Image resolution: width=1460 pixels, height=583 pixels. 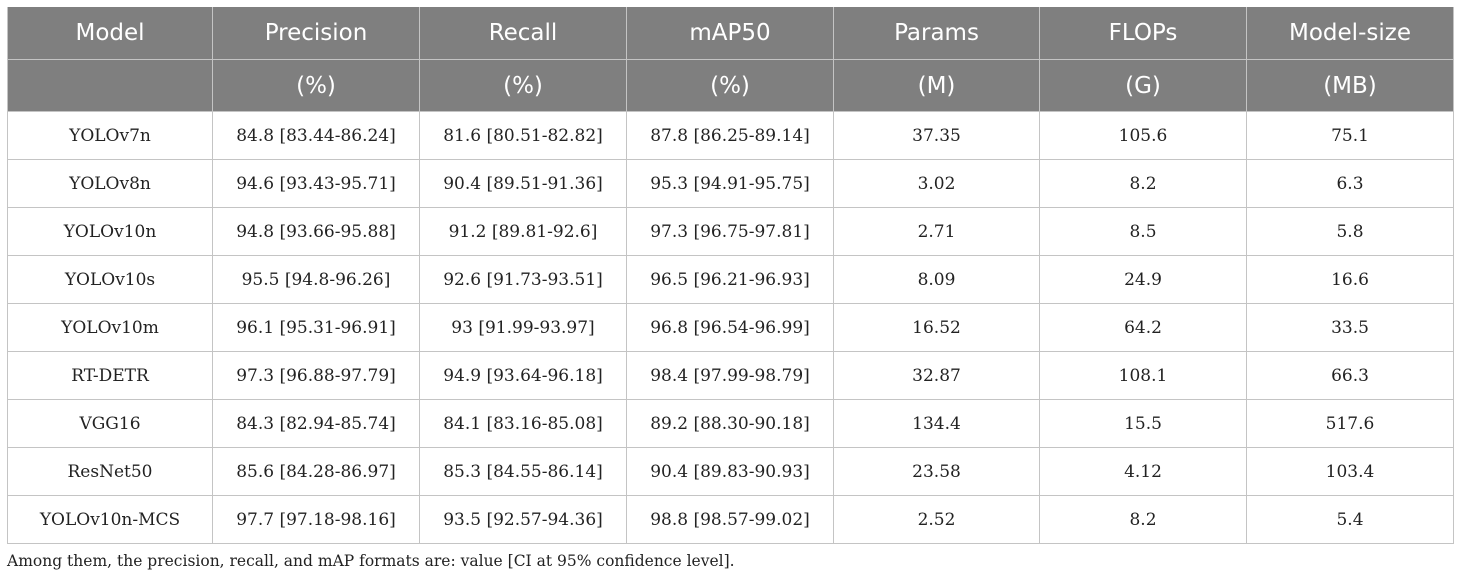 I want to click on cell-recall: 81.6 [80.51-82.82], so click(x=523, y=135).